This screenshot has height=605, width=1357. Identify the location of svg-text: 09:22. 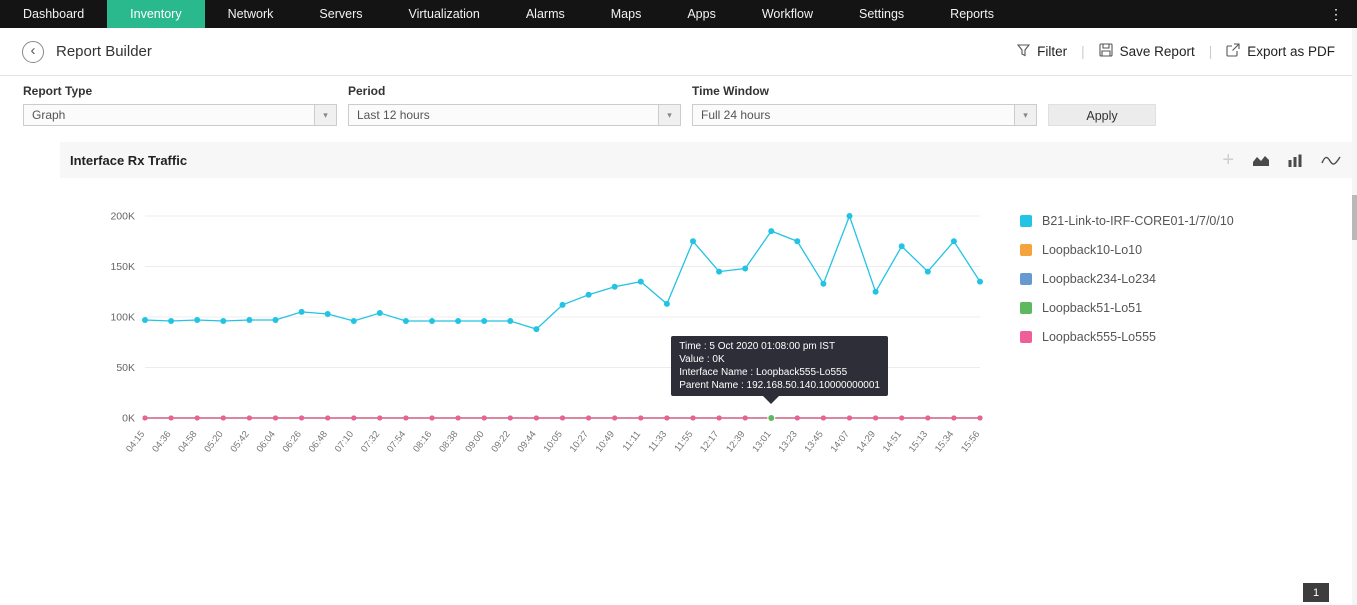
(500, 442).